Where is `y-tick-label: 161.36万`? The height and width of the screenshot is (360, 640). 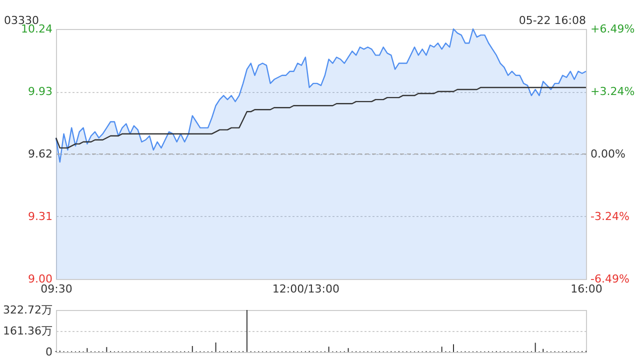
y-tick-label: 161.36万 is located at coordinates (27, 331).